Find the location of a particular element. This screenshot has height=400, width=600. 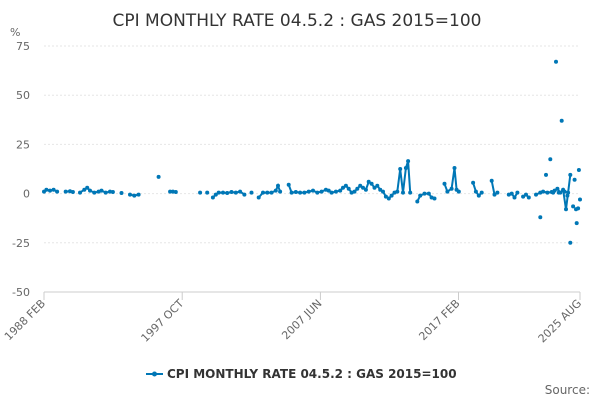

y-tick-label: 25 is located at coordinates (23, 144).